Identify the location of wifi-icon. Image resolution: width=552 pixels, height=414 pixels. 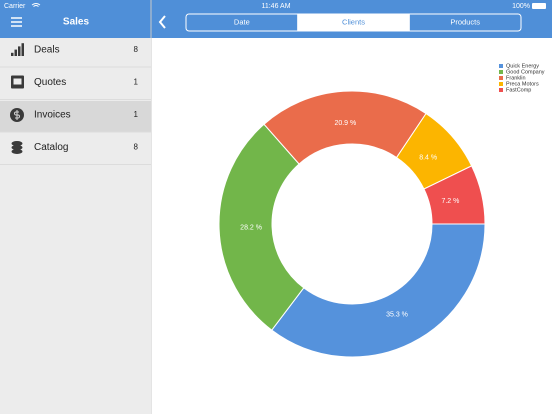
(36, 5).